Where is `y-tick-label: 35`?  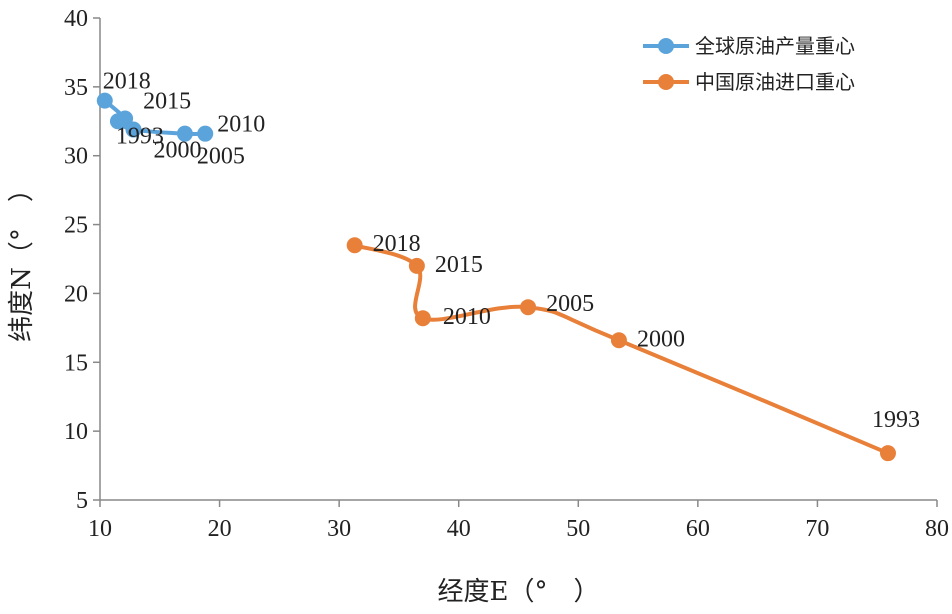
y-tick-label: 35 is located at coordinates (76, 88).